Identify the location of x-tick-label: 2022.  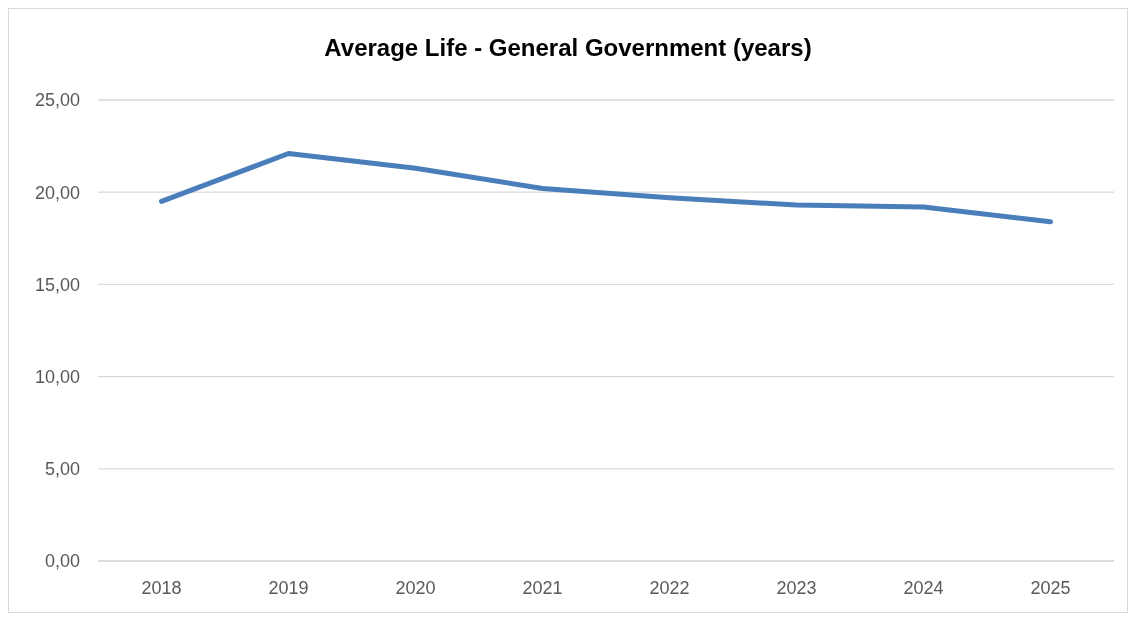
(669, 587).